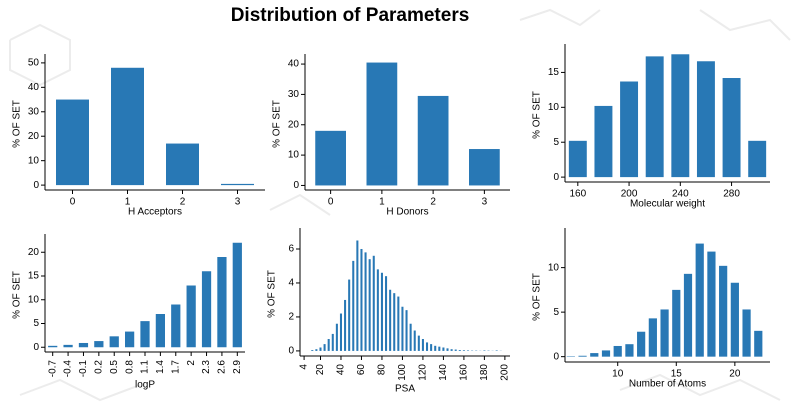  What do you see at coordinates (556, 142) in the screenshot?
I see `y-tick-label: 5` at bounding box center [556, 142].